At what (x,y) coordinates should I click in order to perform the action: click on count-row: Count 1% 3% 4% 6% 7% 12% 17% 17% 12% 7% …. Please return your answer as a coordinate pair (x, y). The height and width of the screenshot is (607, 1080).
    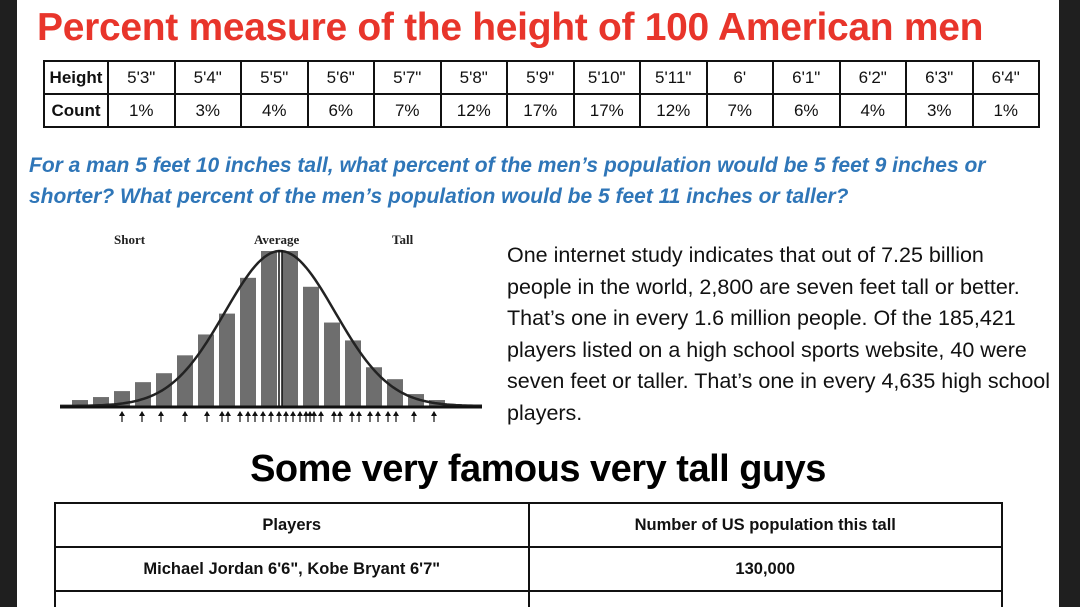
    Looking at the image, I should click on (541, 110).